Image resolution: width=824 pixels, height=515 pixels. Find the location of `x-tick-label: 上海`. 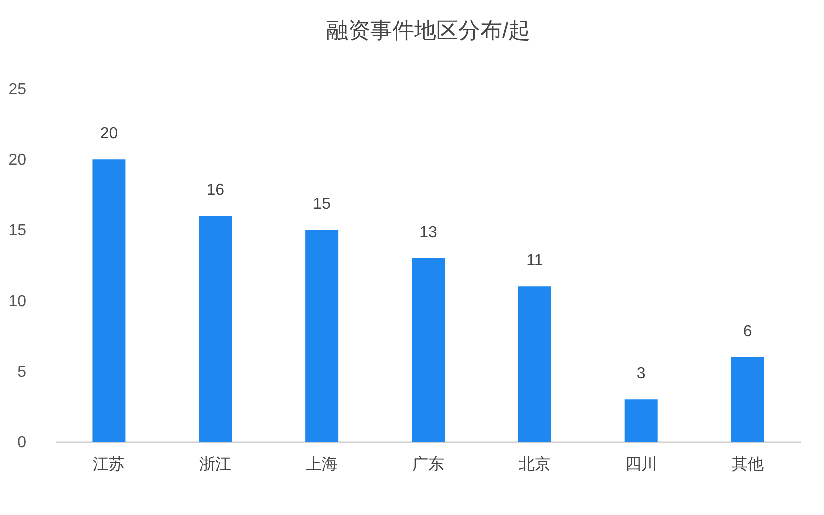

x-tick-label: 上海 is located at coordinates (322, 465).